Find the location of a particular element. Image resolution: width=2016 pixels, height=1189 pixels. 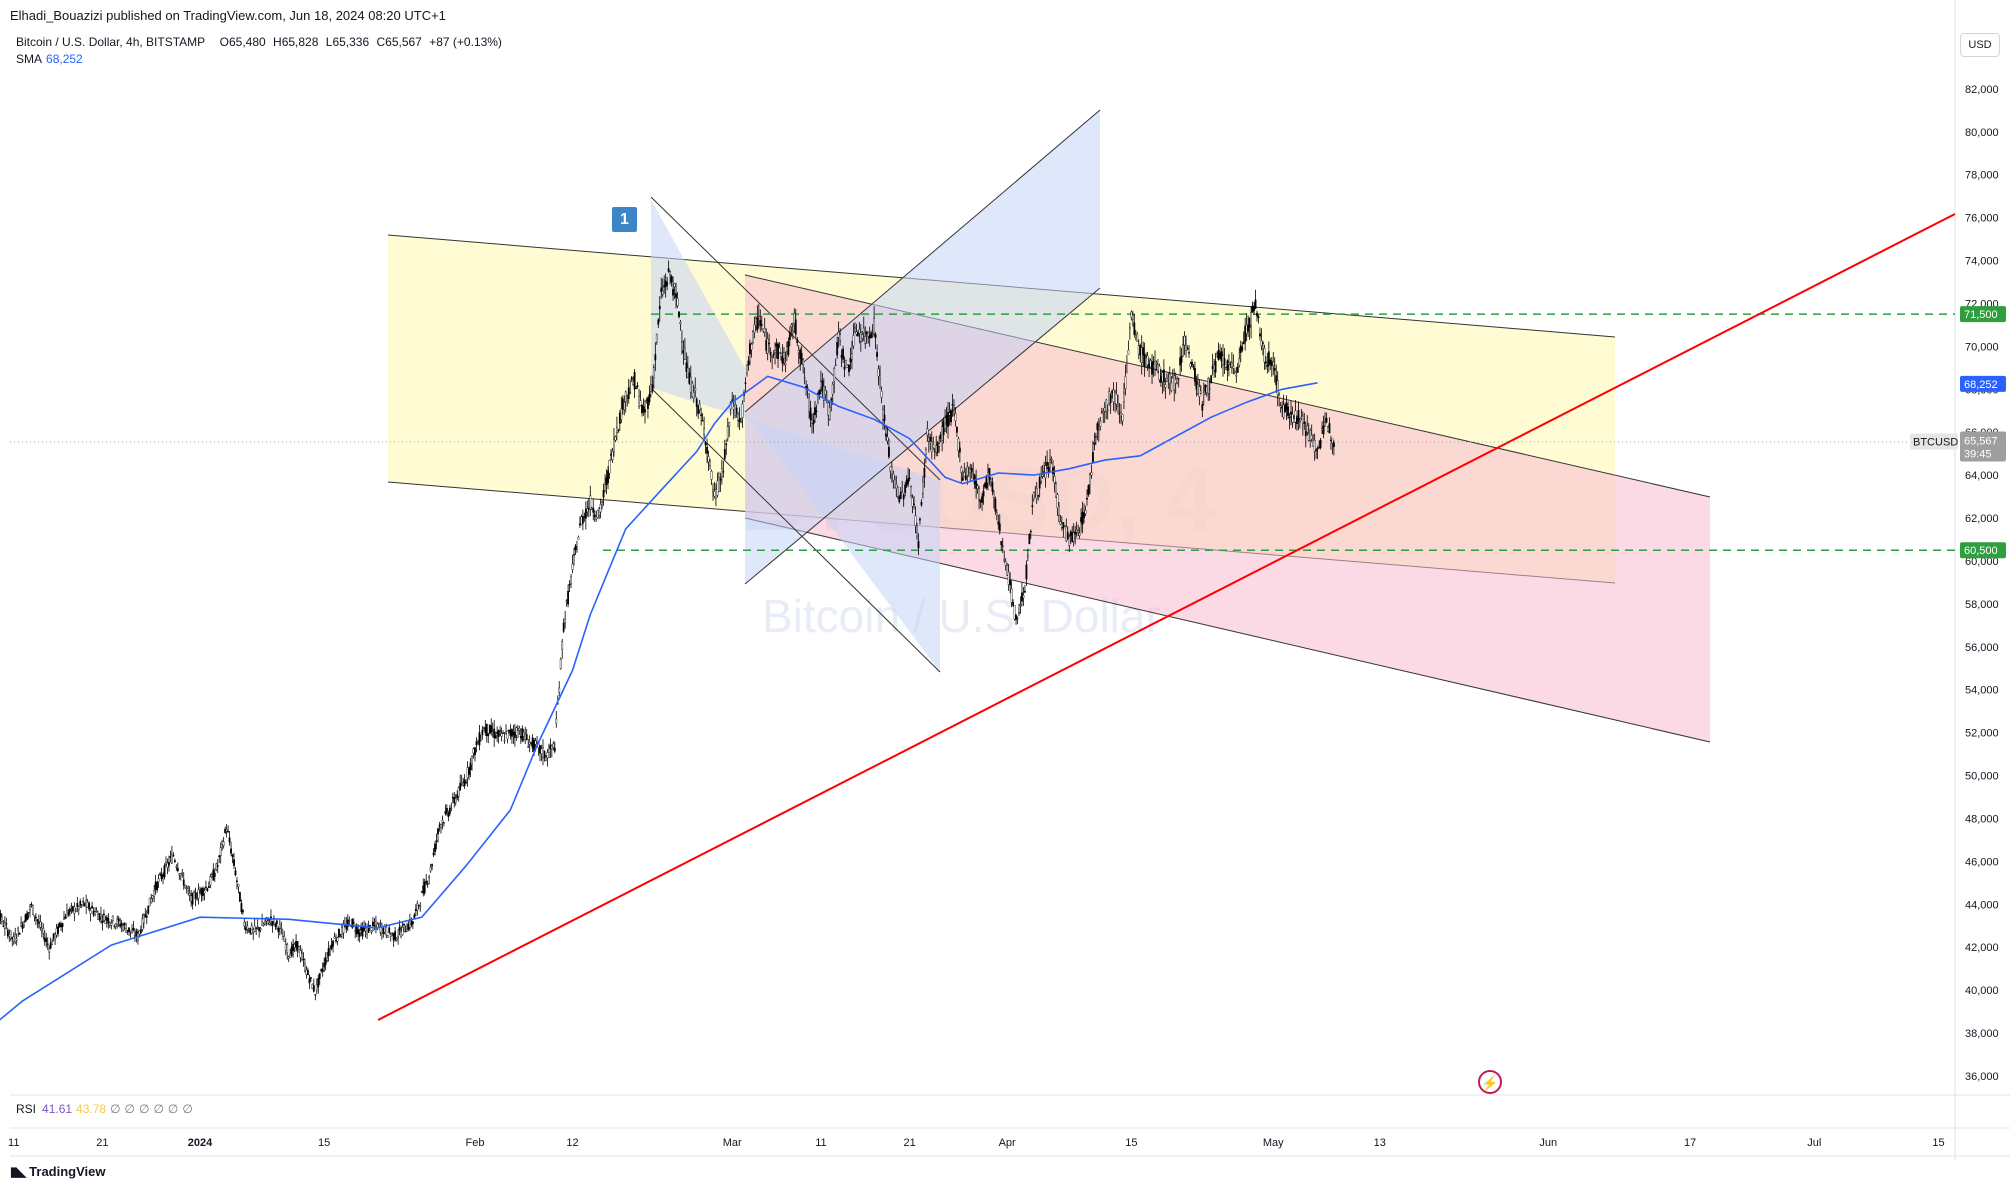

legend-open: 65,480 is located at coordinates (247, 42).